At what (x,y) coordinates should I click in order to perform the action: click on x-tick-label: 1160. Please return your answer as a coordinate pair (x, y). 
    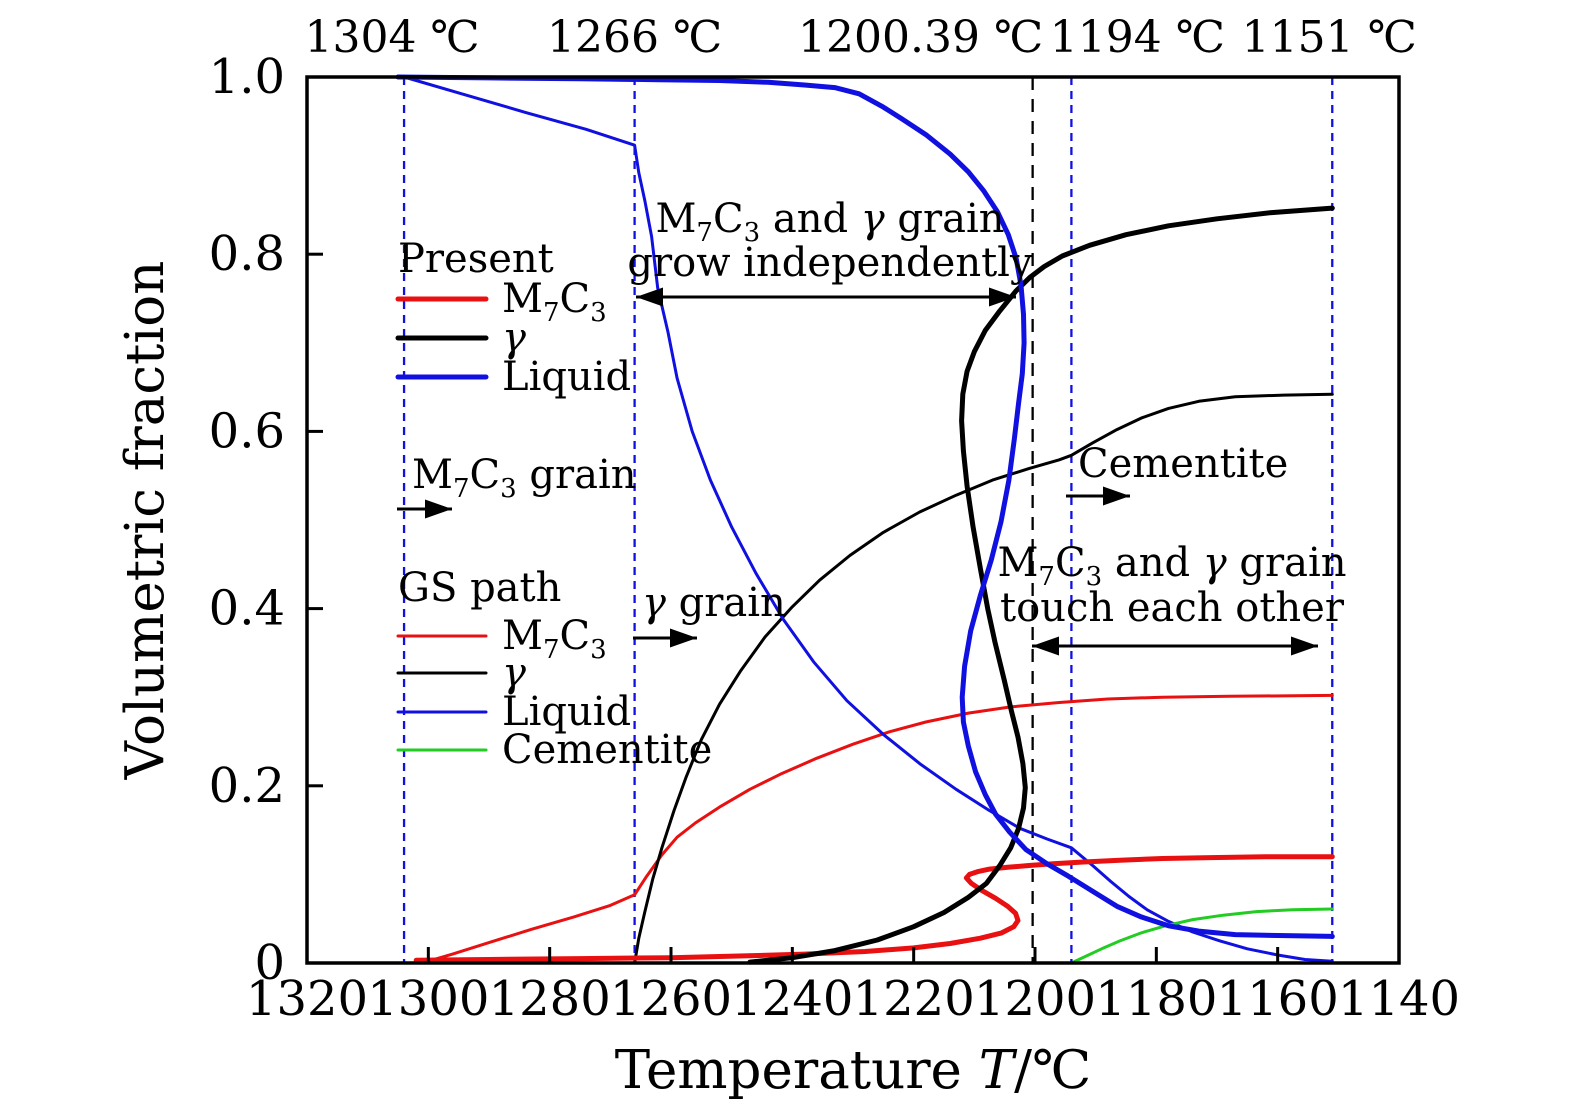
    Looking at the image, I should click on (1278, 999).